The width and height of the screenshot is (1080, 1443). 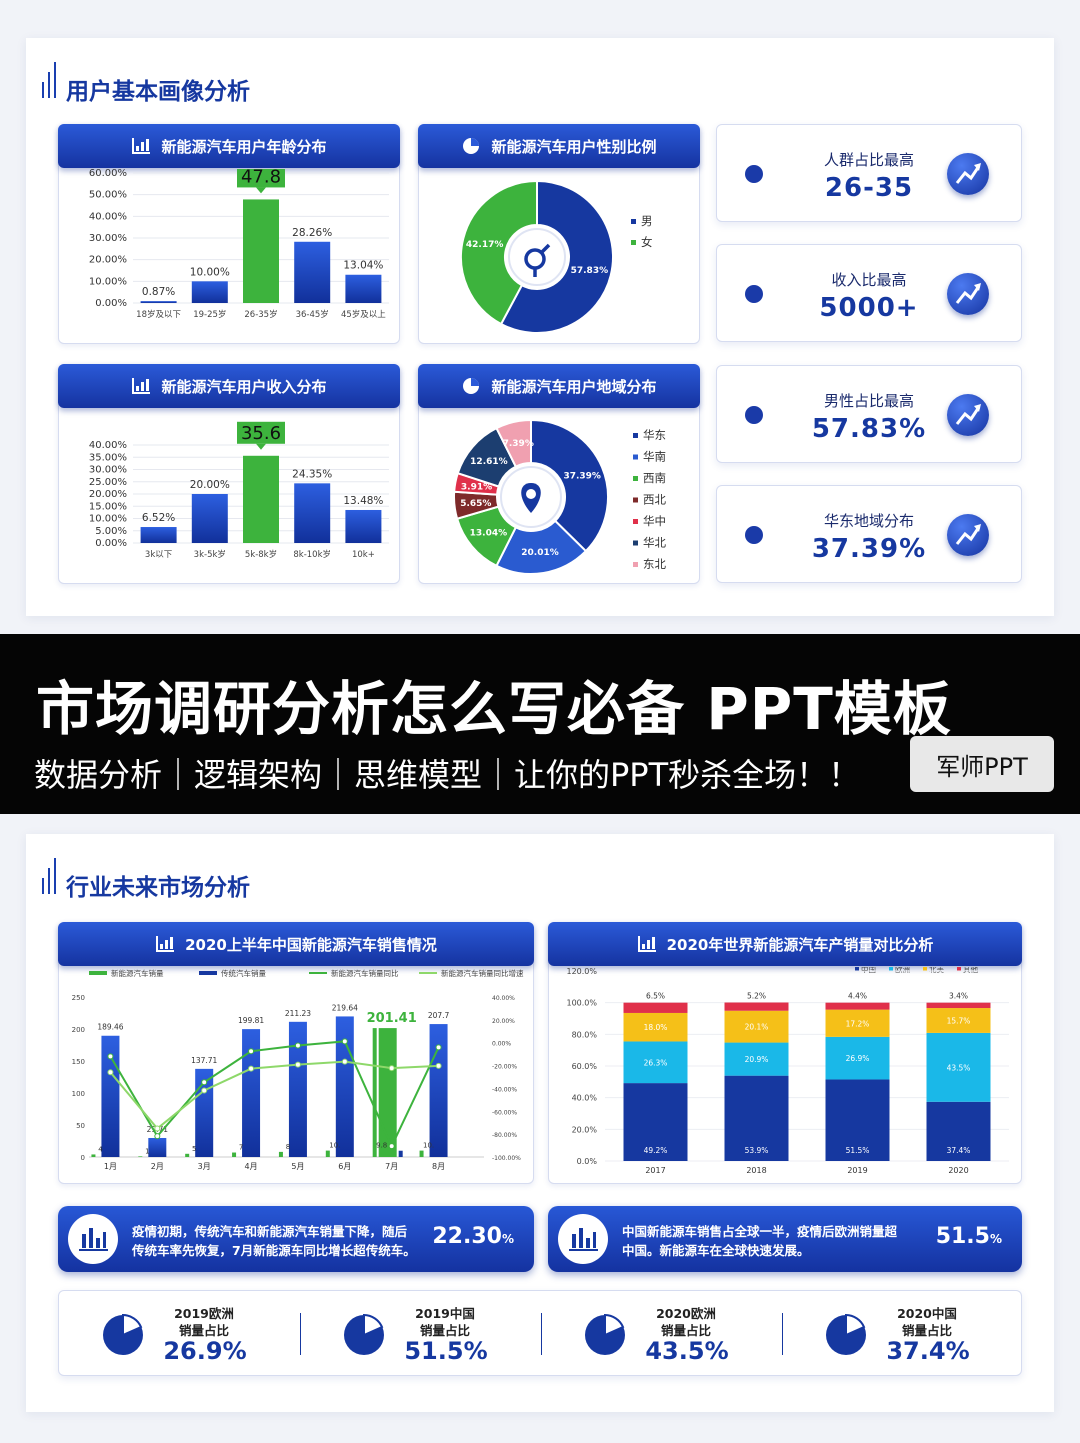 I want to click on segment-value-label: 15.7%, so click(x=959, y=1020).